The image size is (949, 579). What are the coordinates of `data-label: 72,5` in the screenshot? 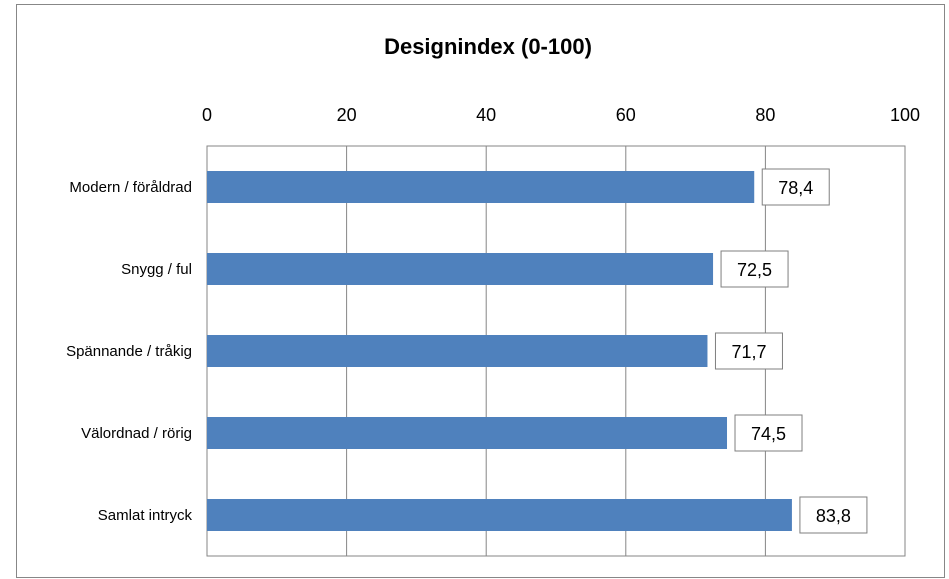 It's located at (754, 270).